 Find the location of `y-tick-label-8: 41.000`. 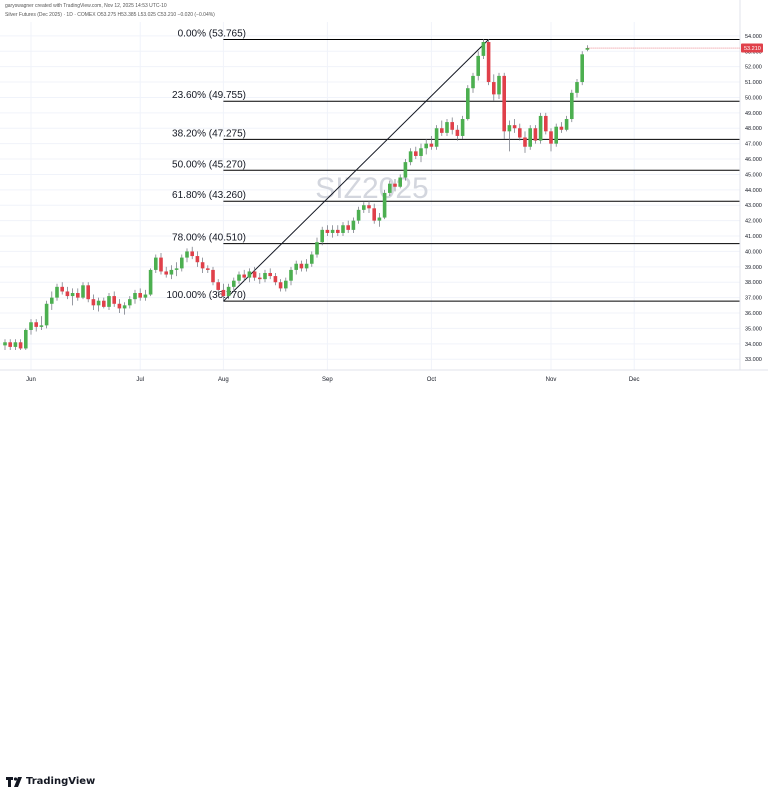

y-tick-label-8: 41.000 is located at coordinates (753, 237).